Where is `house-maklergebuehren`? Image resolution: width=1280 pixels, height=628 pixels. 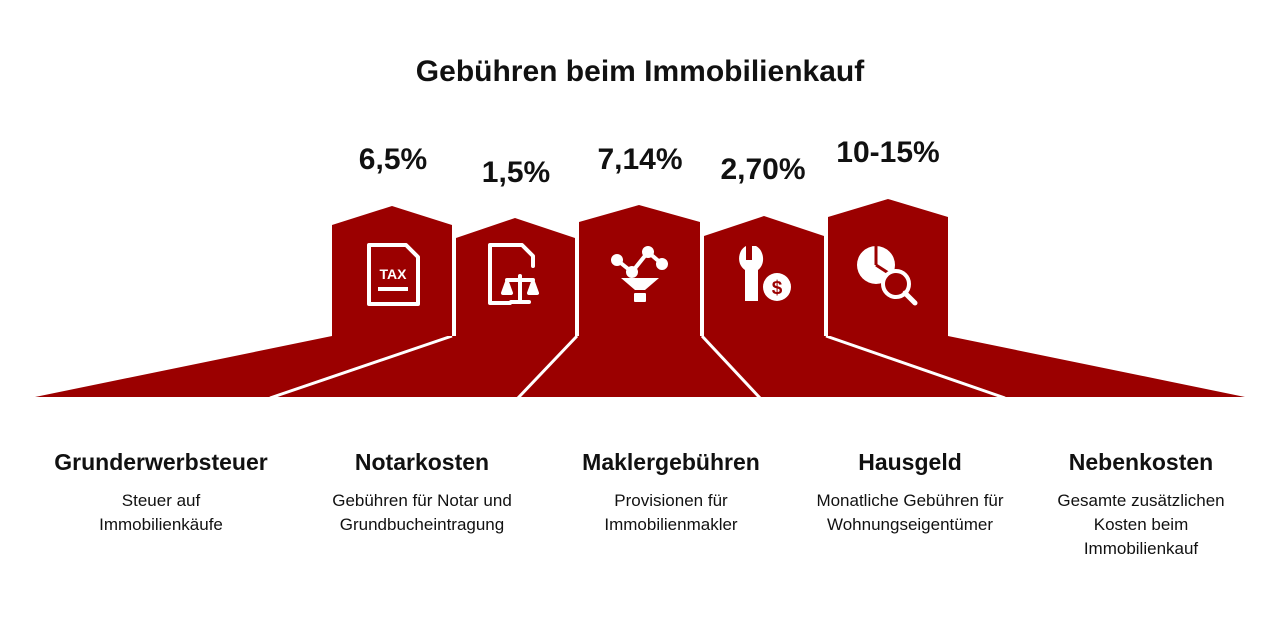
house-maklergebuehren is located at coordinates (639, 270).